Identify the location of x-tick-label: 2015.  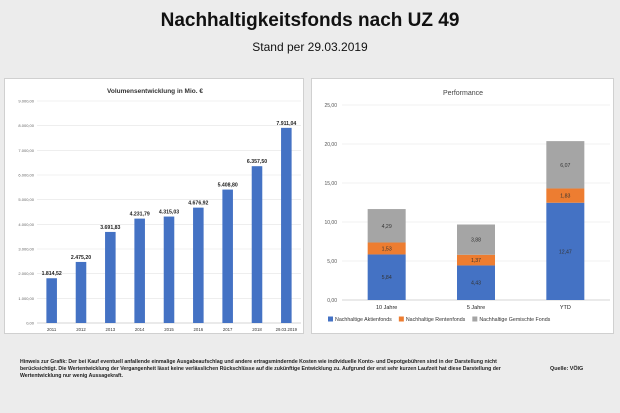
(169, 329).